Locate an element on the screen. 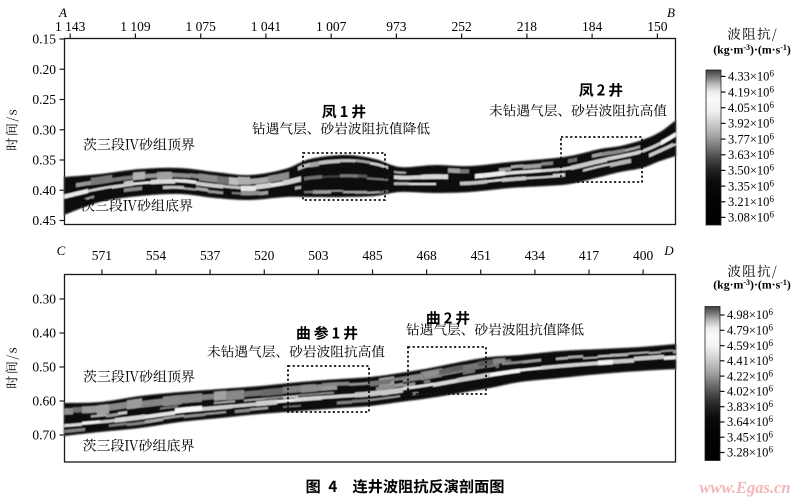 Image resolution: width=800 pixels, height=499 pixels. svg-text: 3.92×10⁶ is located at coordinates (751, 123).